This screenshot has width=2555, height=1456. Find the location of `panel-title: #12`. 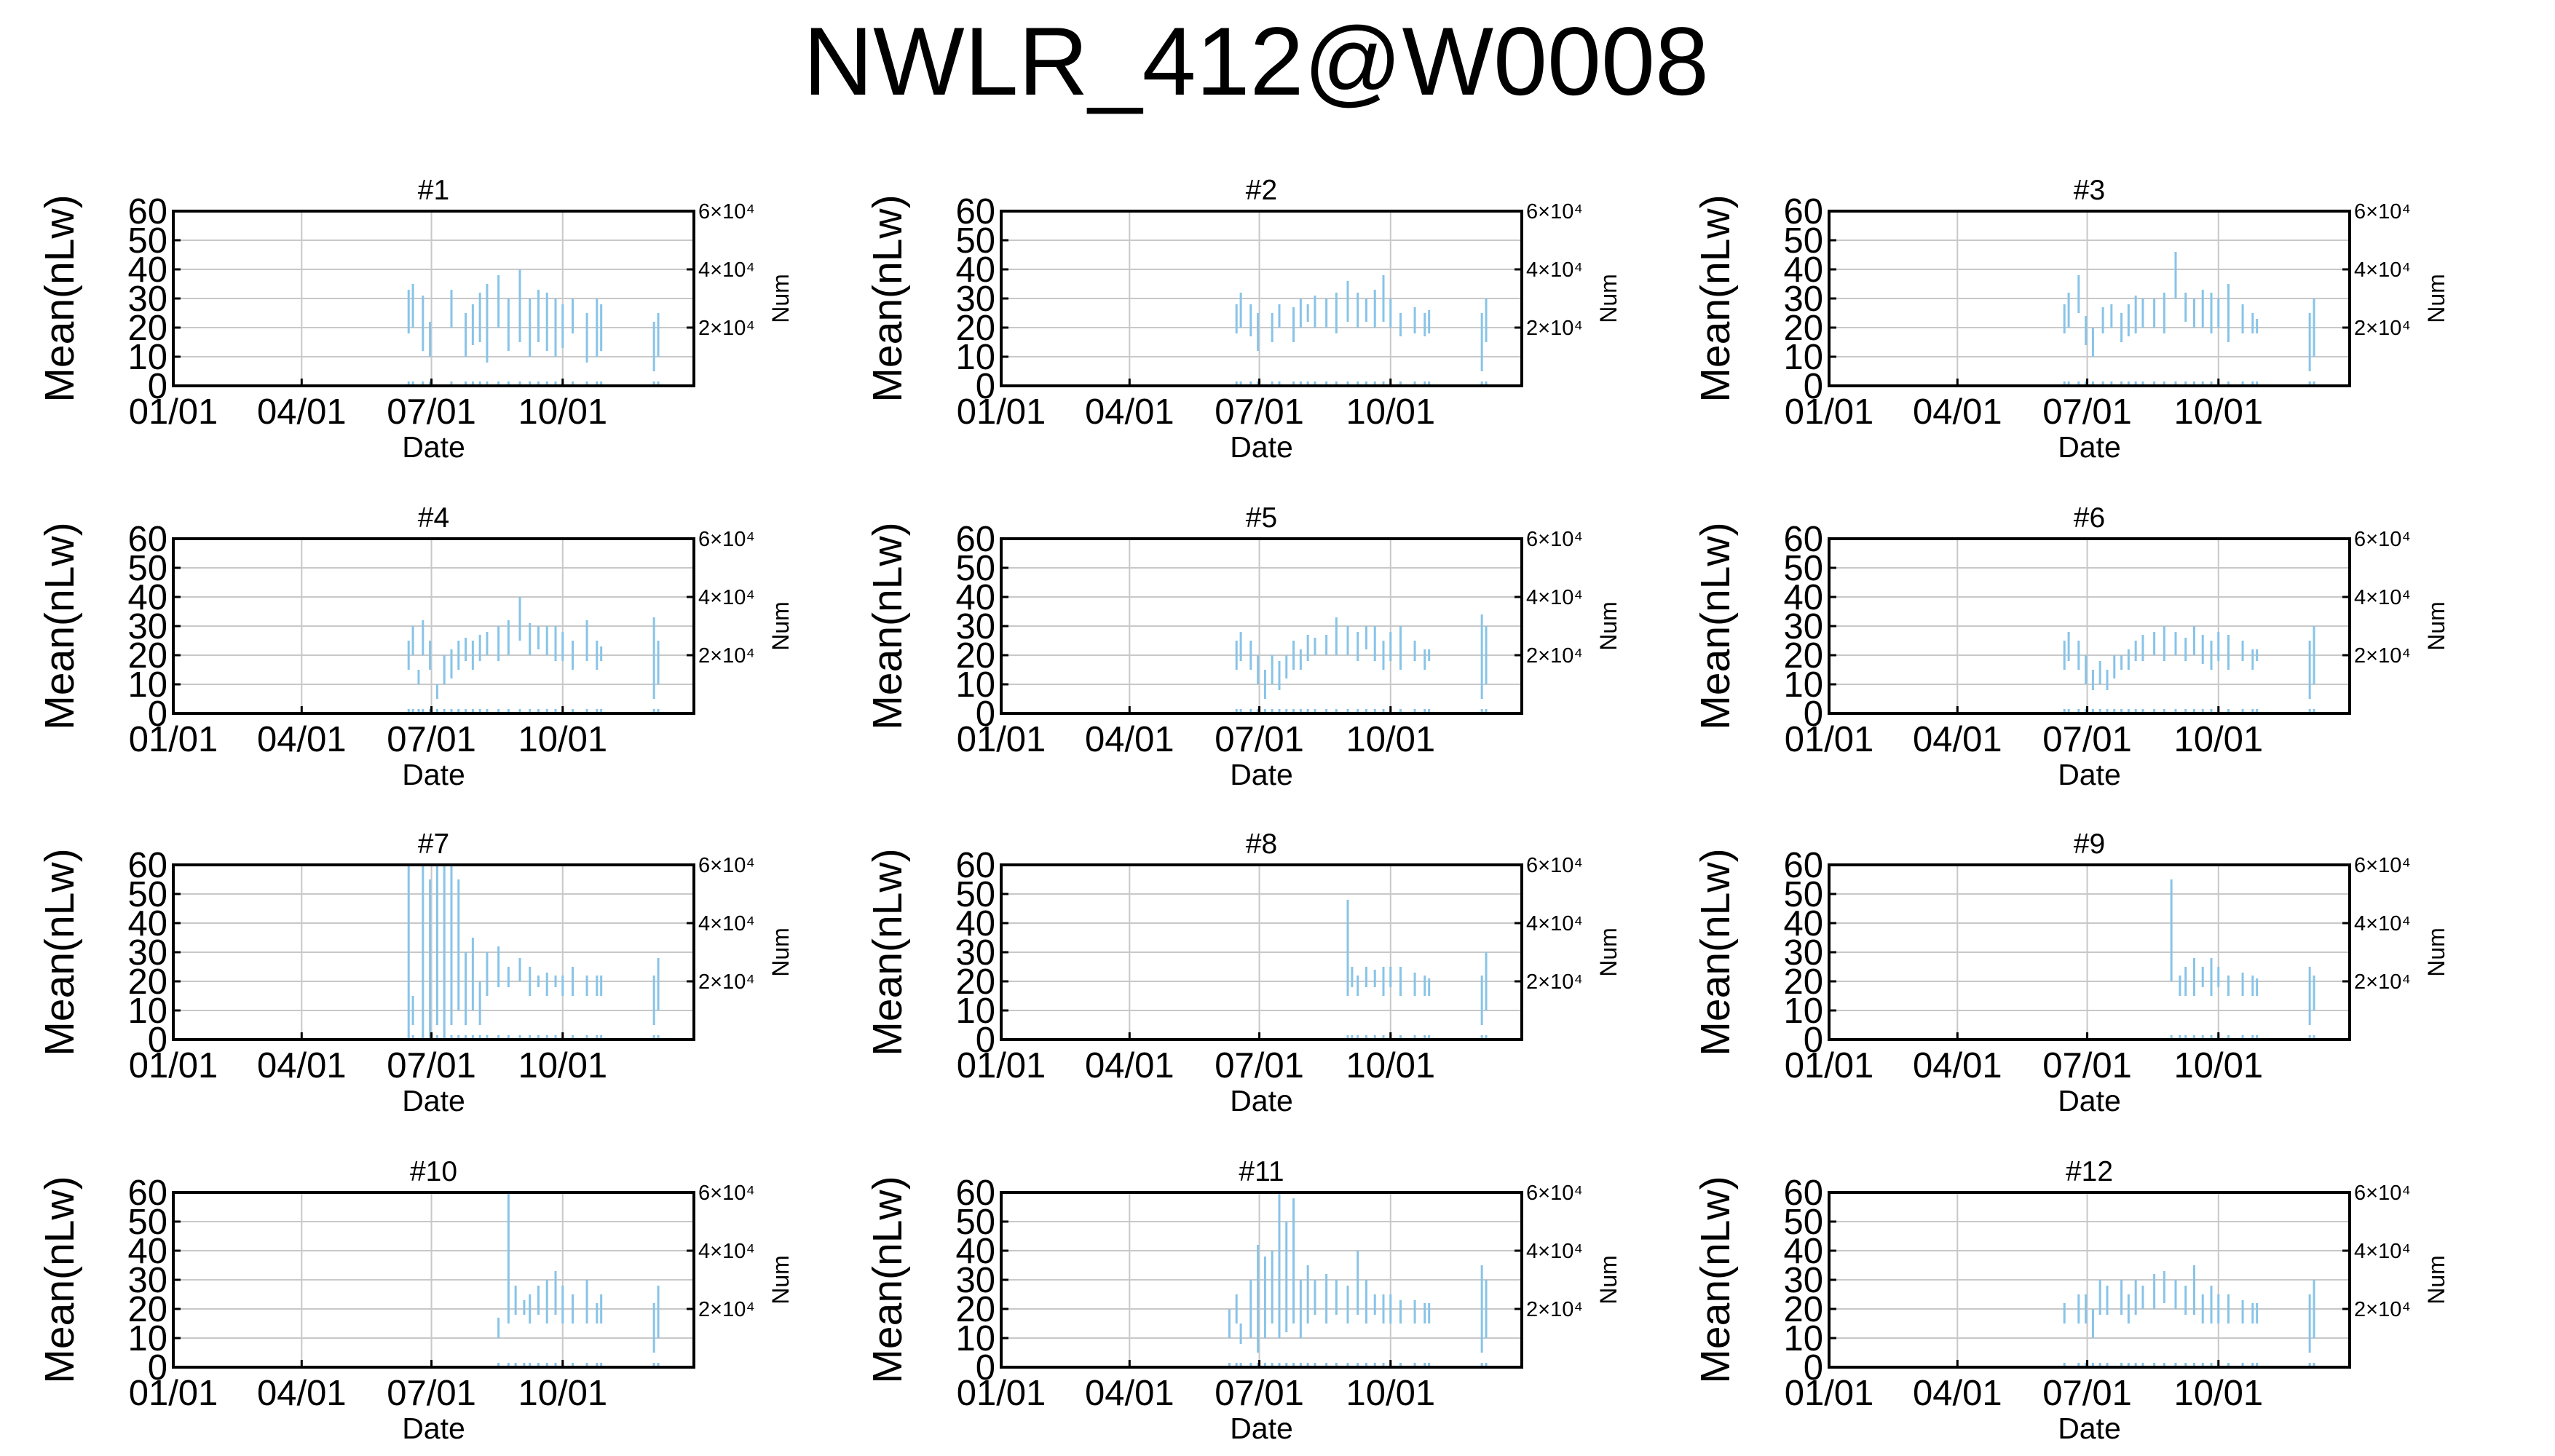

panel-title: #12 is located at coordinates (2089, 1171).